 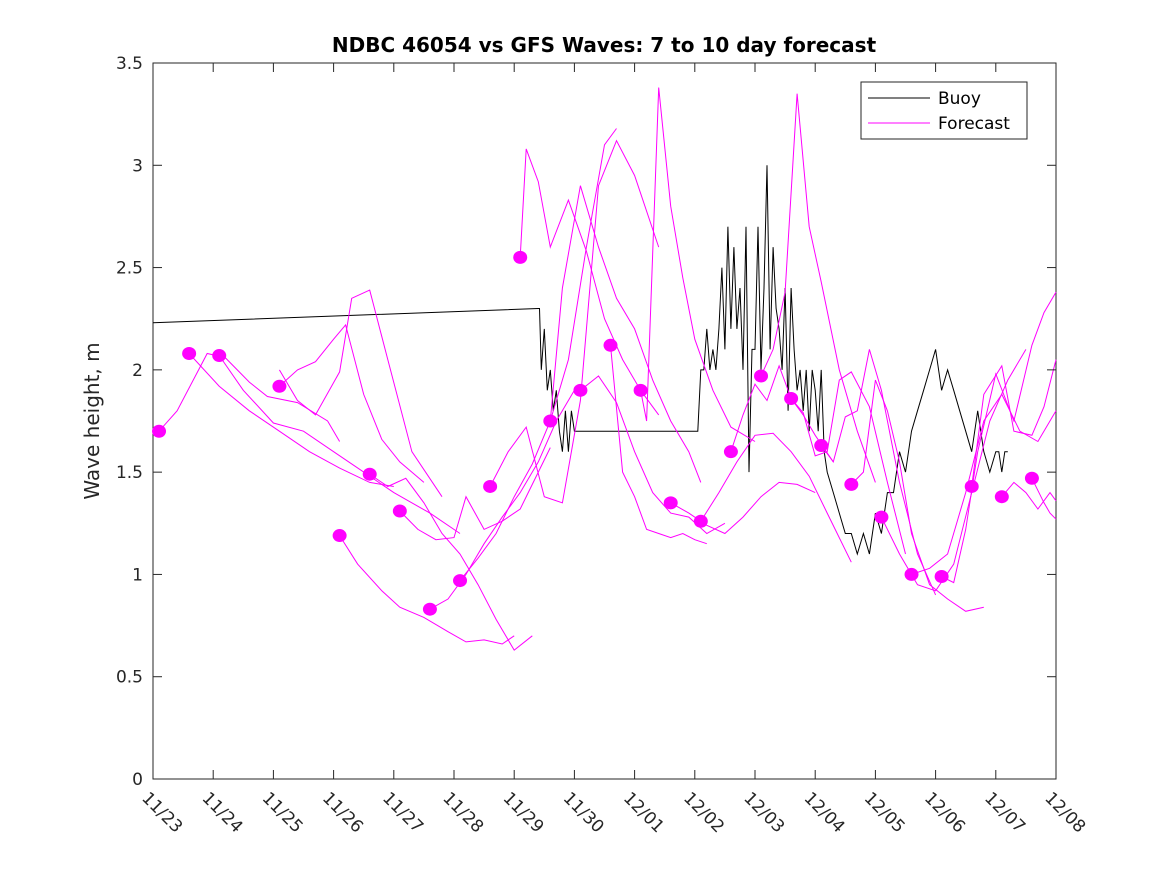 I want to click on x-tick-label: 12/06, so click(x=944, y=812).